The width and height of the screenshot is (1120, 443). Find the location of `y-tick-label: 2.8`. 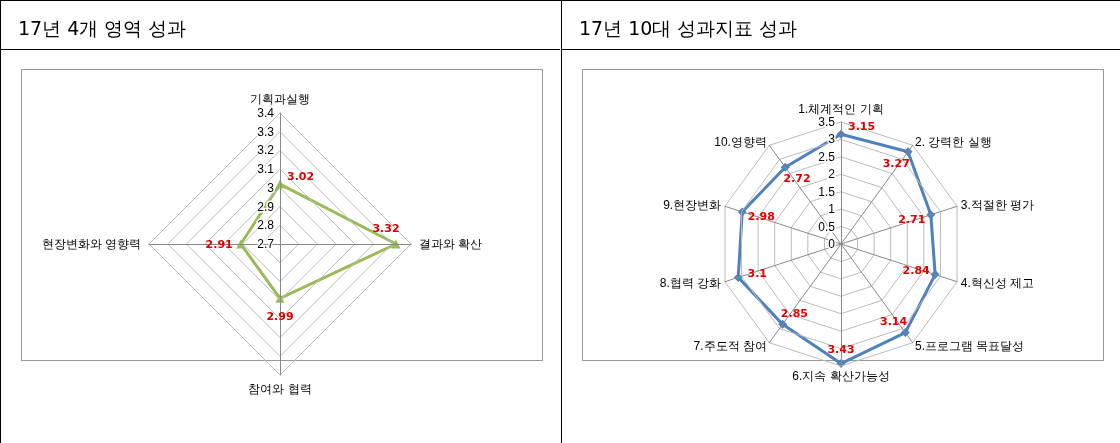

y-tick-label: 2.8 is located at coordinates (266, 225).